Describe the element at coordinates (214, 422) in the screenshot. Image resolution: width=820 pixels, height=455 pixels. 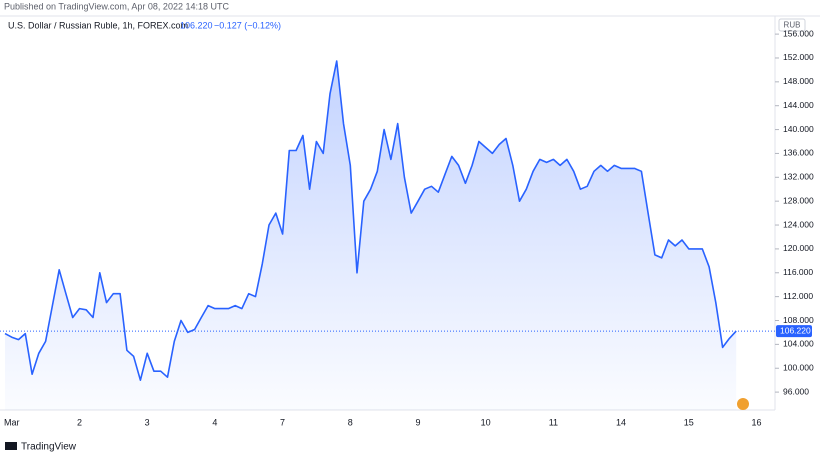
I see `x-tick-label: 4` at that location.